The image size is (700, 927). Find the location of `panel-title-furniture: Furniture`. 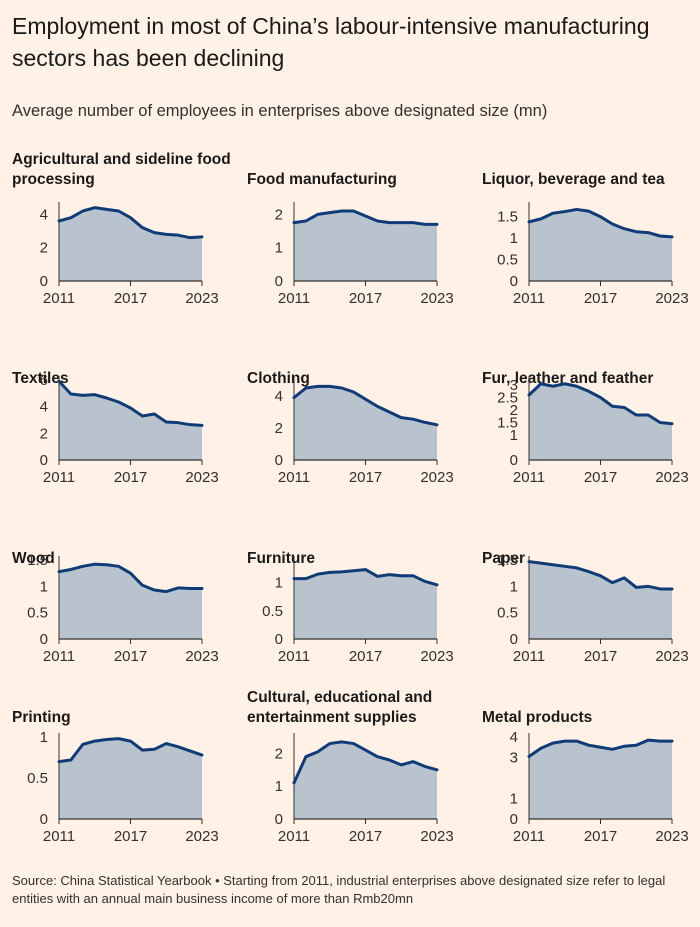

panel-title-furniture: Furniture is located at coordinates (281, 558).